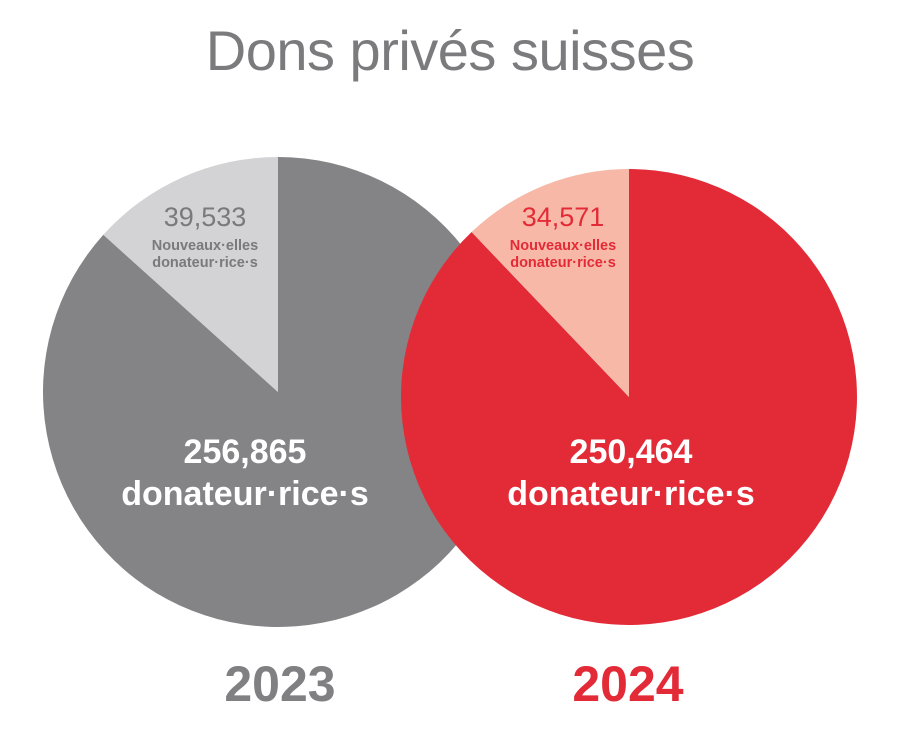 This screenshot has height=749, width=900. I want to click on donors-2023-label: donateur·rice·s, so click(245, 494).